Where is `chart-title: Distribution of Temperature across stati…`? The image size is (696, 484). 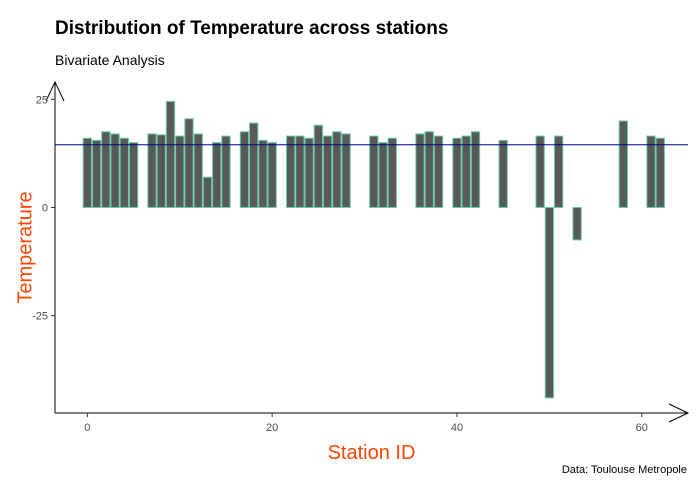
chart-title: Distribution of Temperature across stati… is located at coordinates (252, 28).